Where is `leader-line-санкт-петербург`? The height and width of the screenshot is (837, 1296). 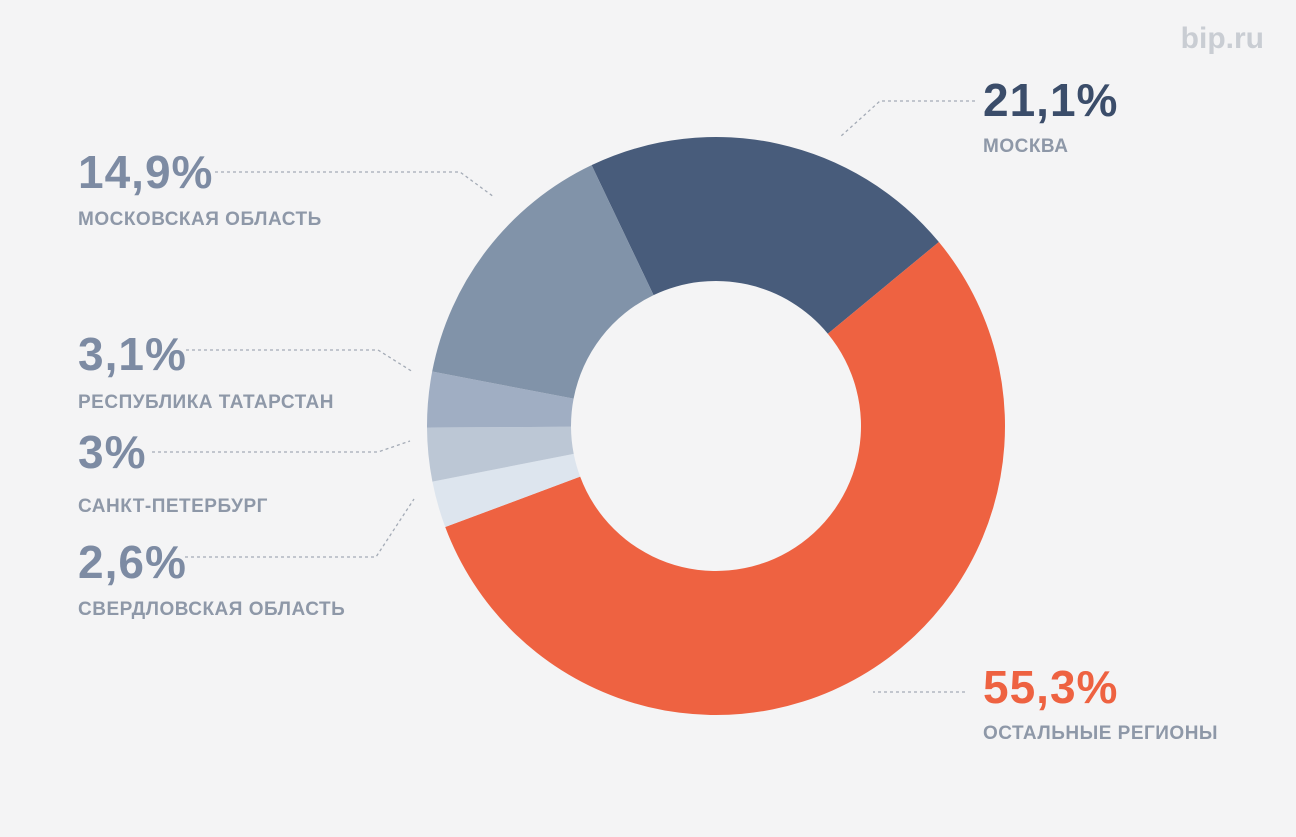
leader-line-санкт-петербург is located at coordinates (281, 446).